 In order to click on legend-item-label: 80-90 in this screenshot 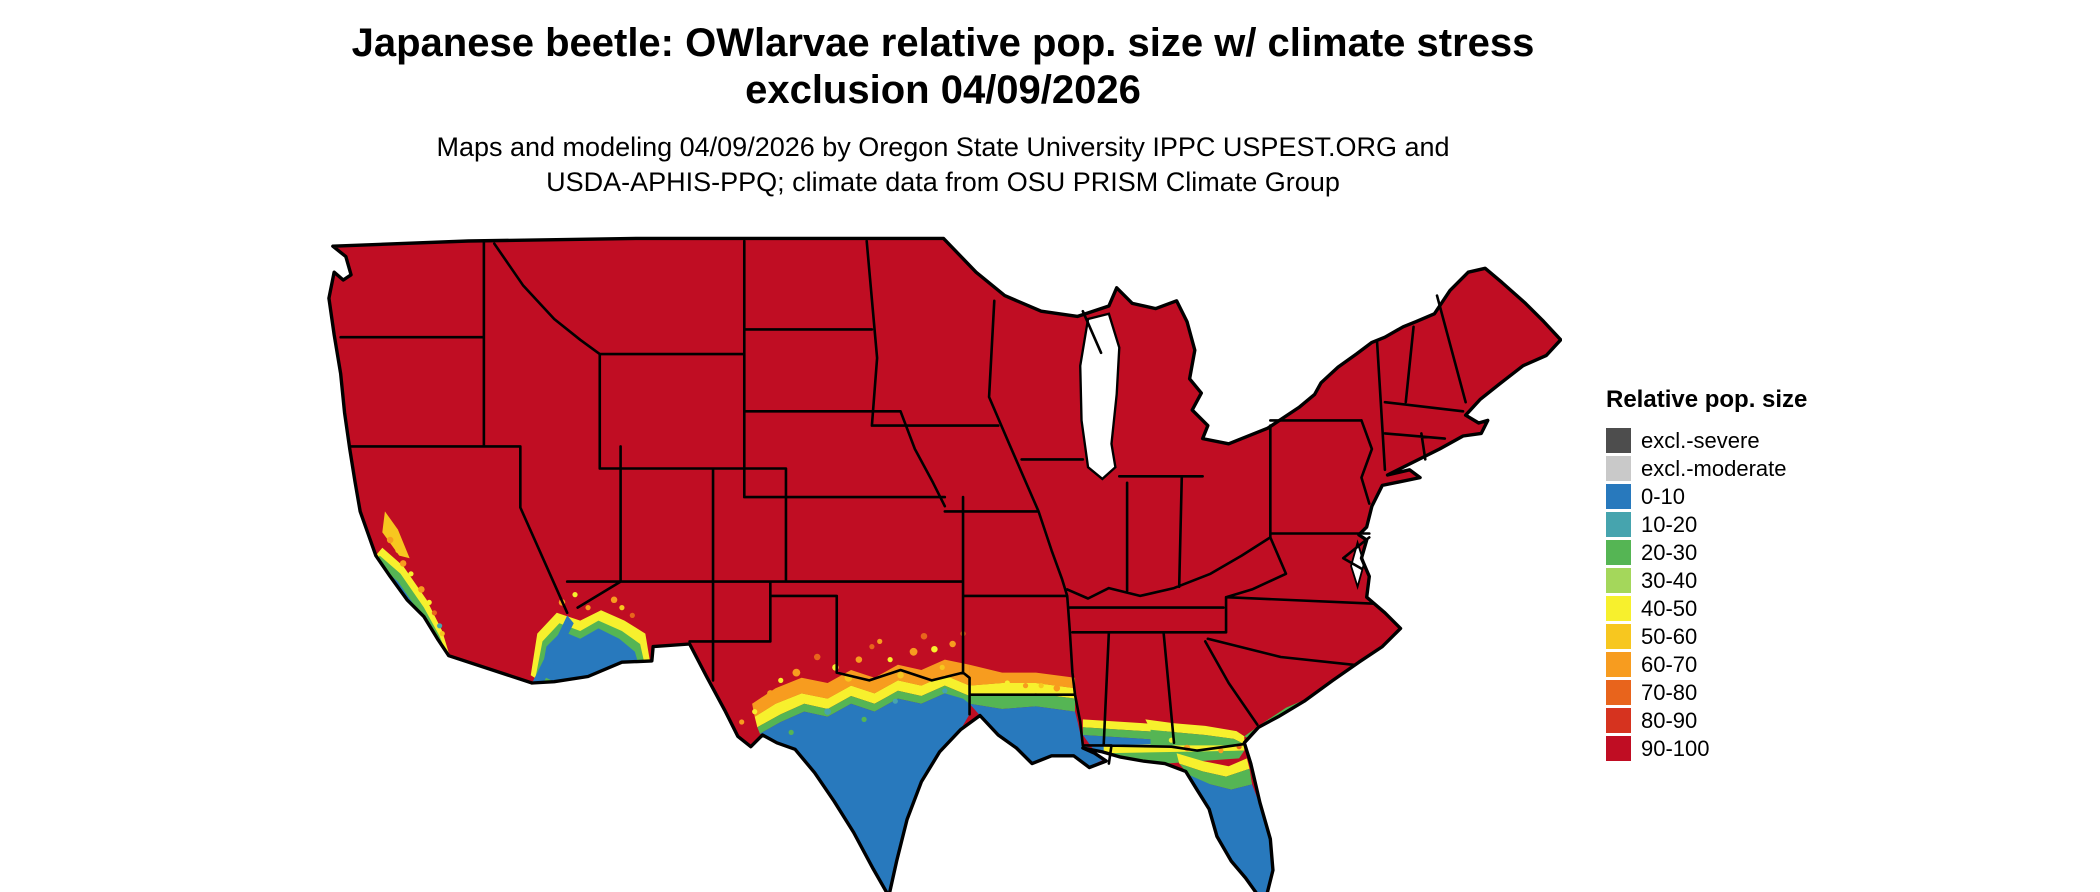, I will do `click(1669, 720)`.